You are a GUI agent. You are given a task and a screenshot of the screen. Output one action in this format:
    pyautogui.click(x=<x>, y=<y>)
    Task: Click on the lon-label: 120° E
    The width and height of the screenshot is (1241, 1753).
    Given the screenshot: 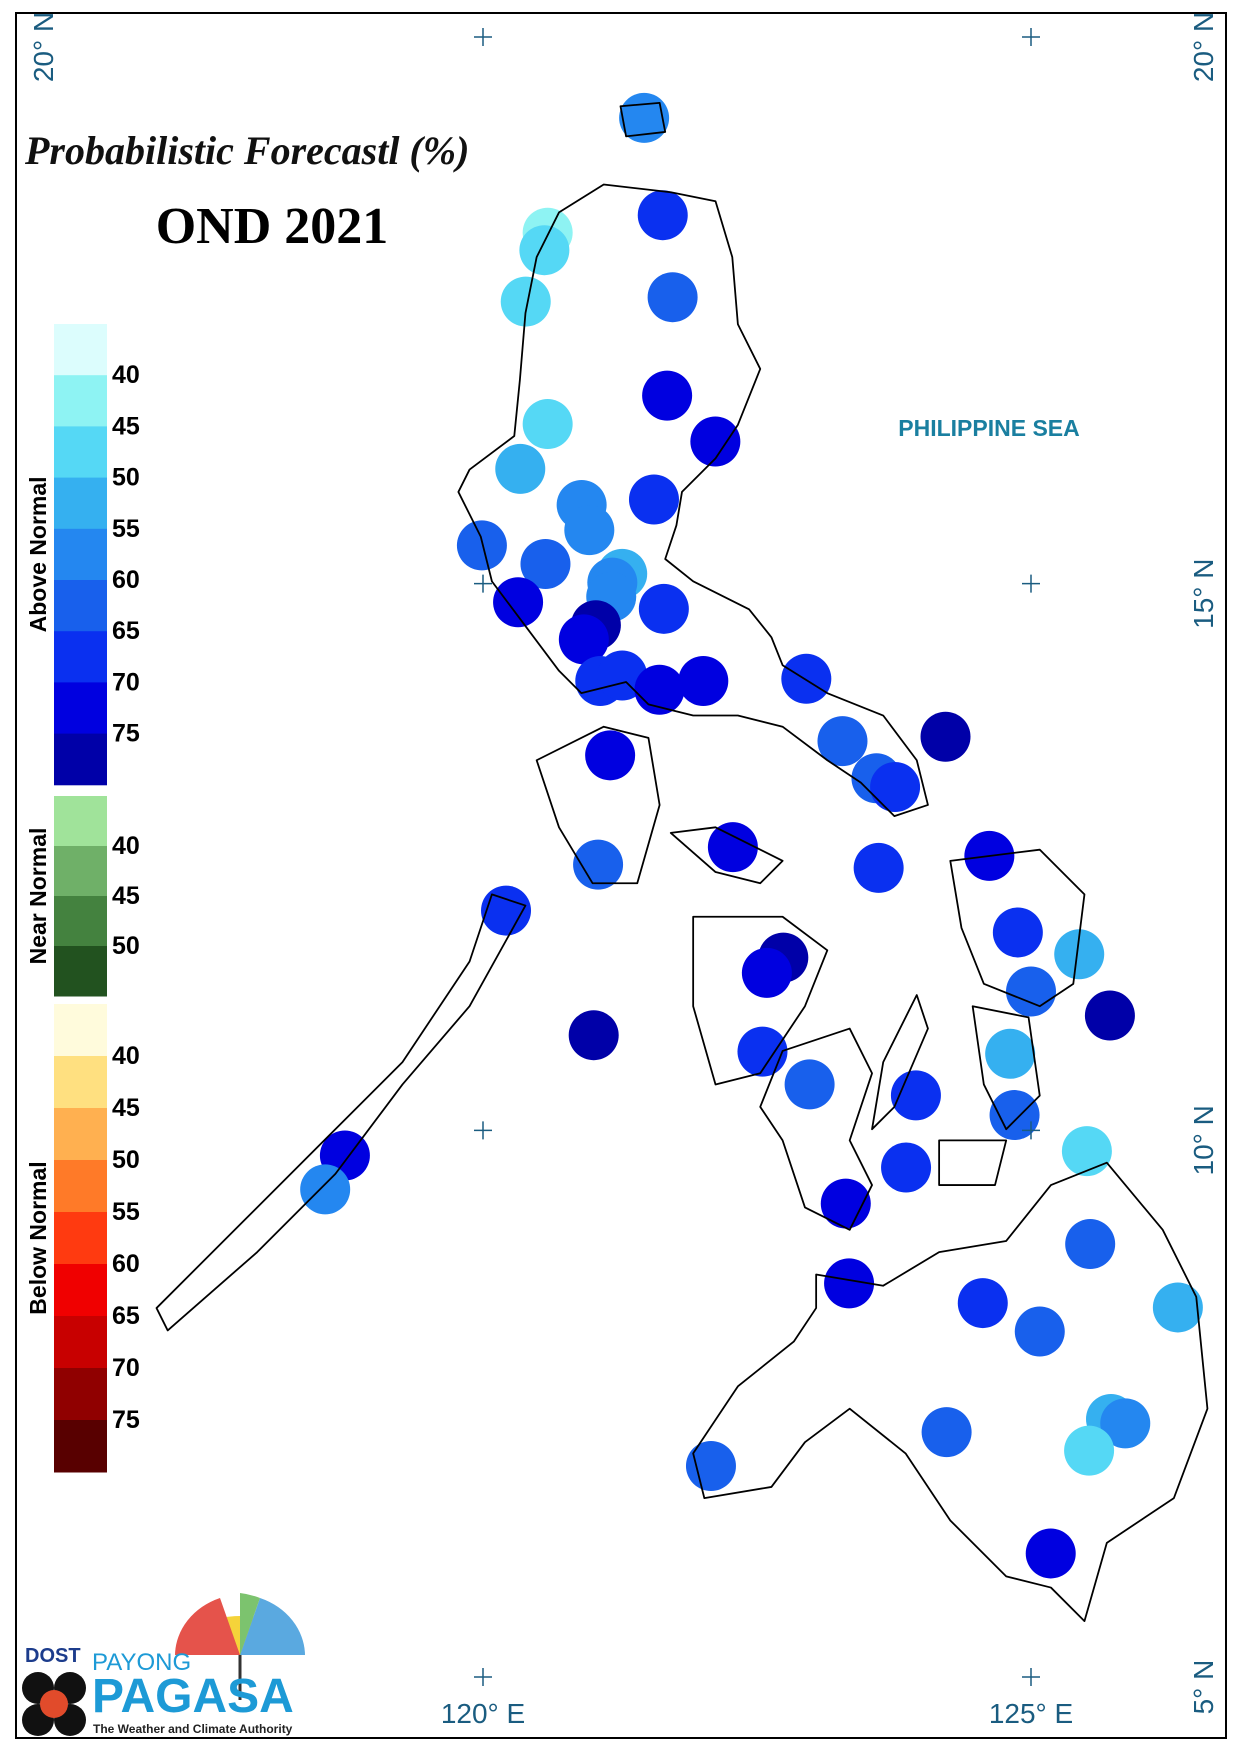 What is the action you would take?
    pyautogui.click(x=483, y=1713)
    